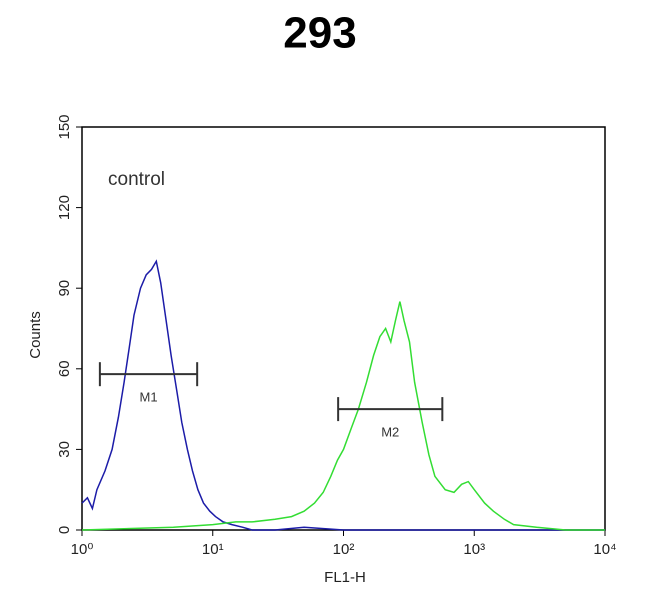 This screenshot has width=650, height=601. I want to click on y-tick-label: 60, so click(64, 368).